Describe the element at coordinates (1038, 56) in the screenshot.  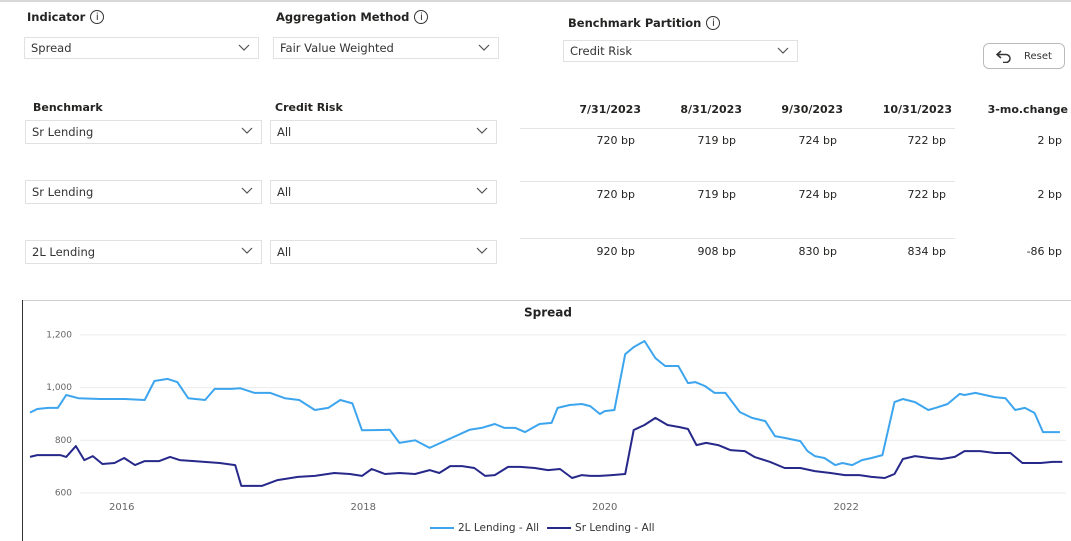
I see `reset-text: Reset` at that location.